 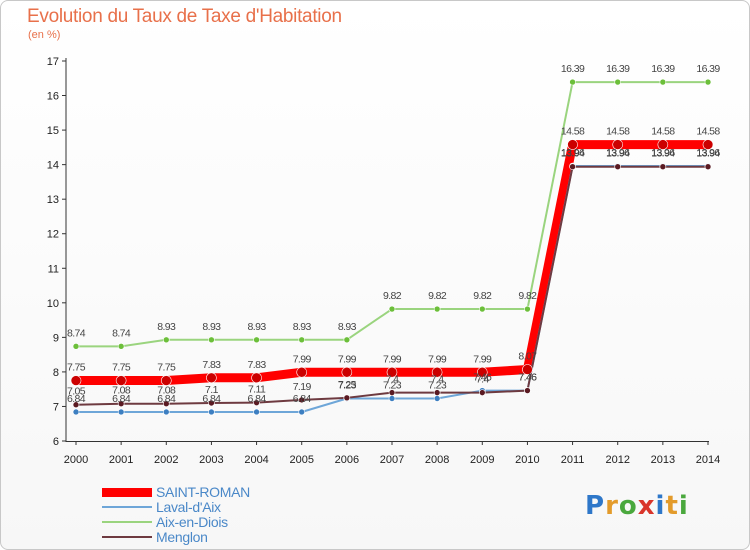 I want to click on data-label: 7.75, so click(x=76, y=368).